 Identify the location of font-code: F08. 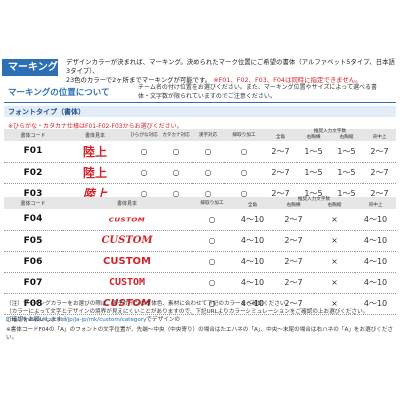
(33, 304).